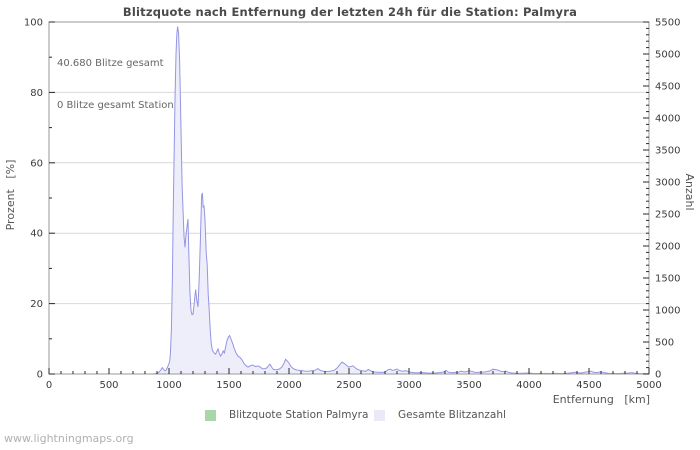 The height and width of the screenshot is (450, 700). What do you see at coordinates (33, 23) in the screenshot?
I see `svg-text: 100` at bounding box center [33, 23].